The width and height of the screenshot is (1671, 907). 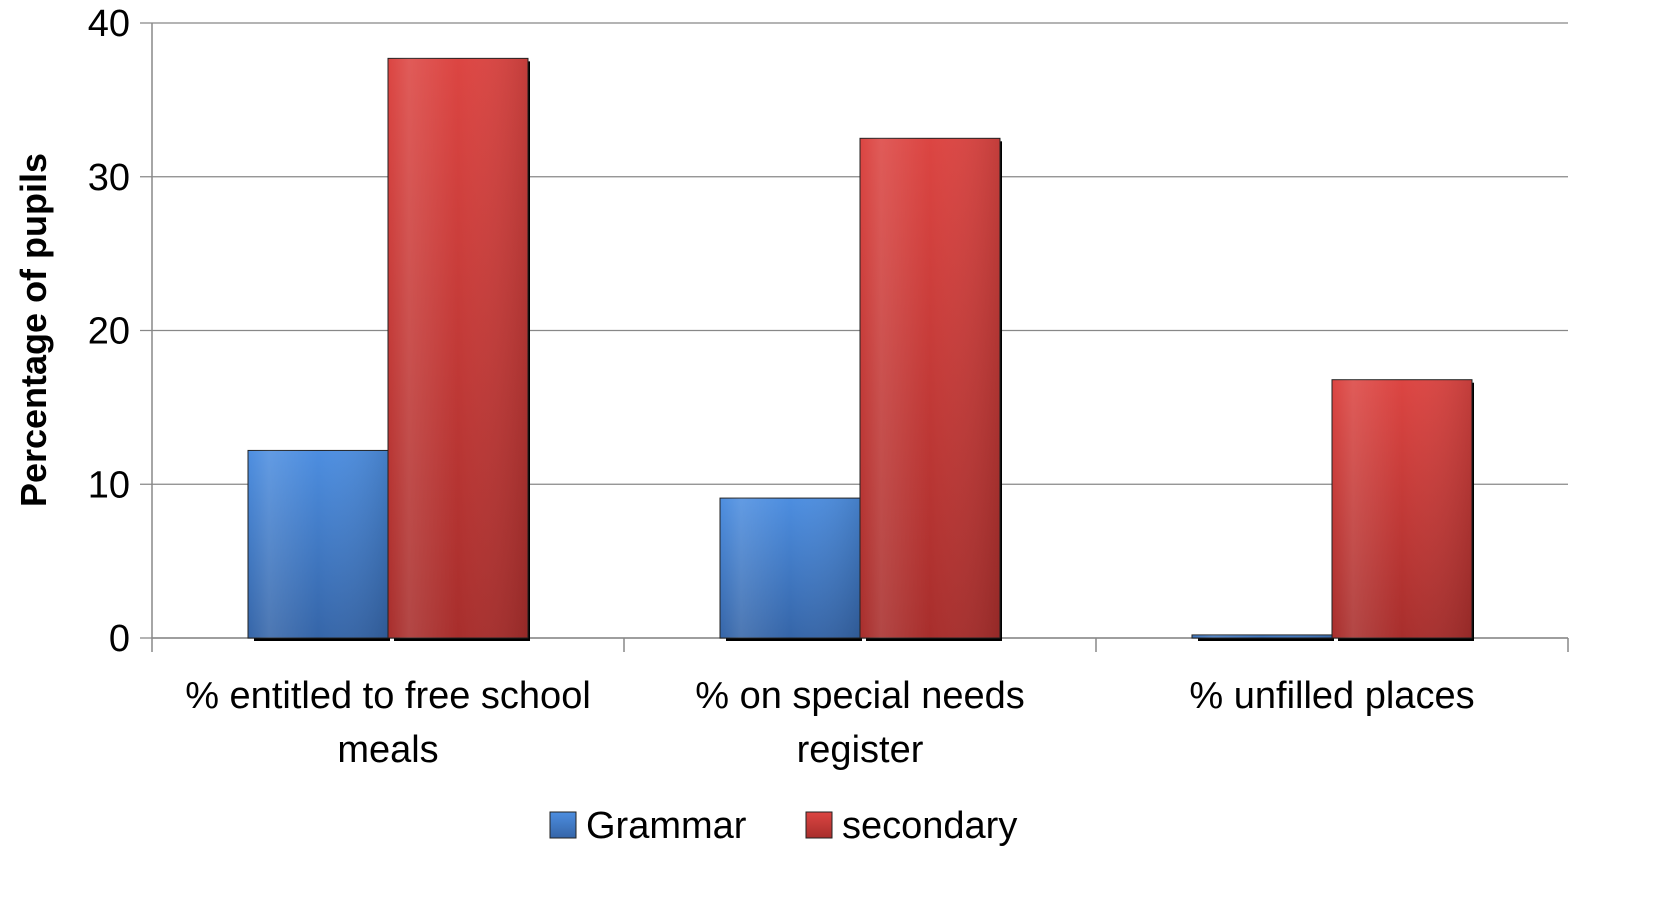 I want to click on x-category-label: % unfilled places, so click(x=1331, y=696).